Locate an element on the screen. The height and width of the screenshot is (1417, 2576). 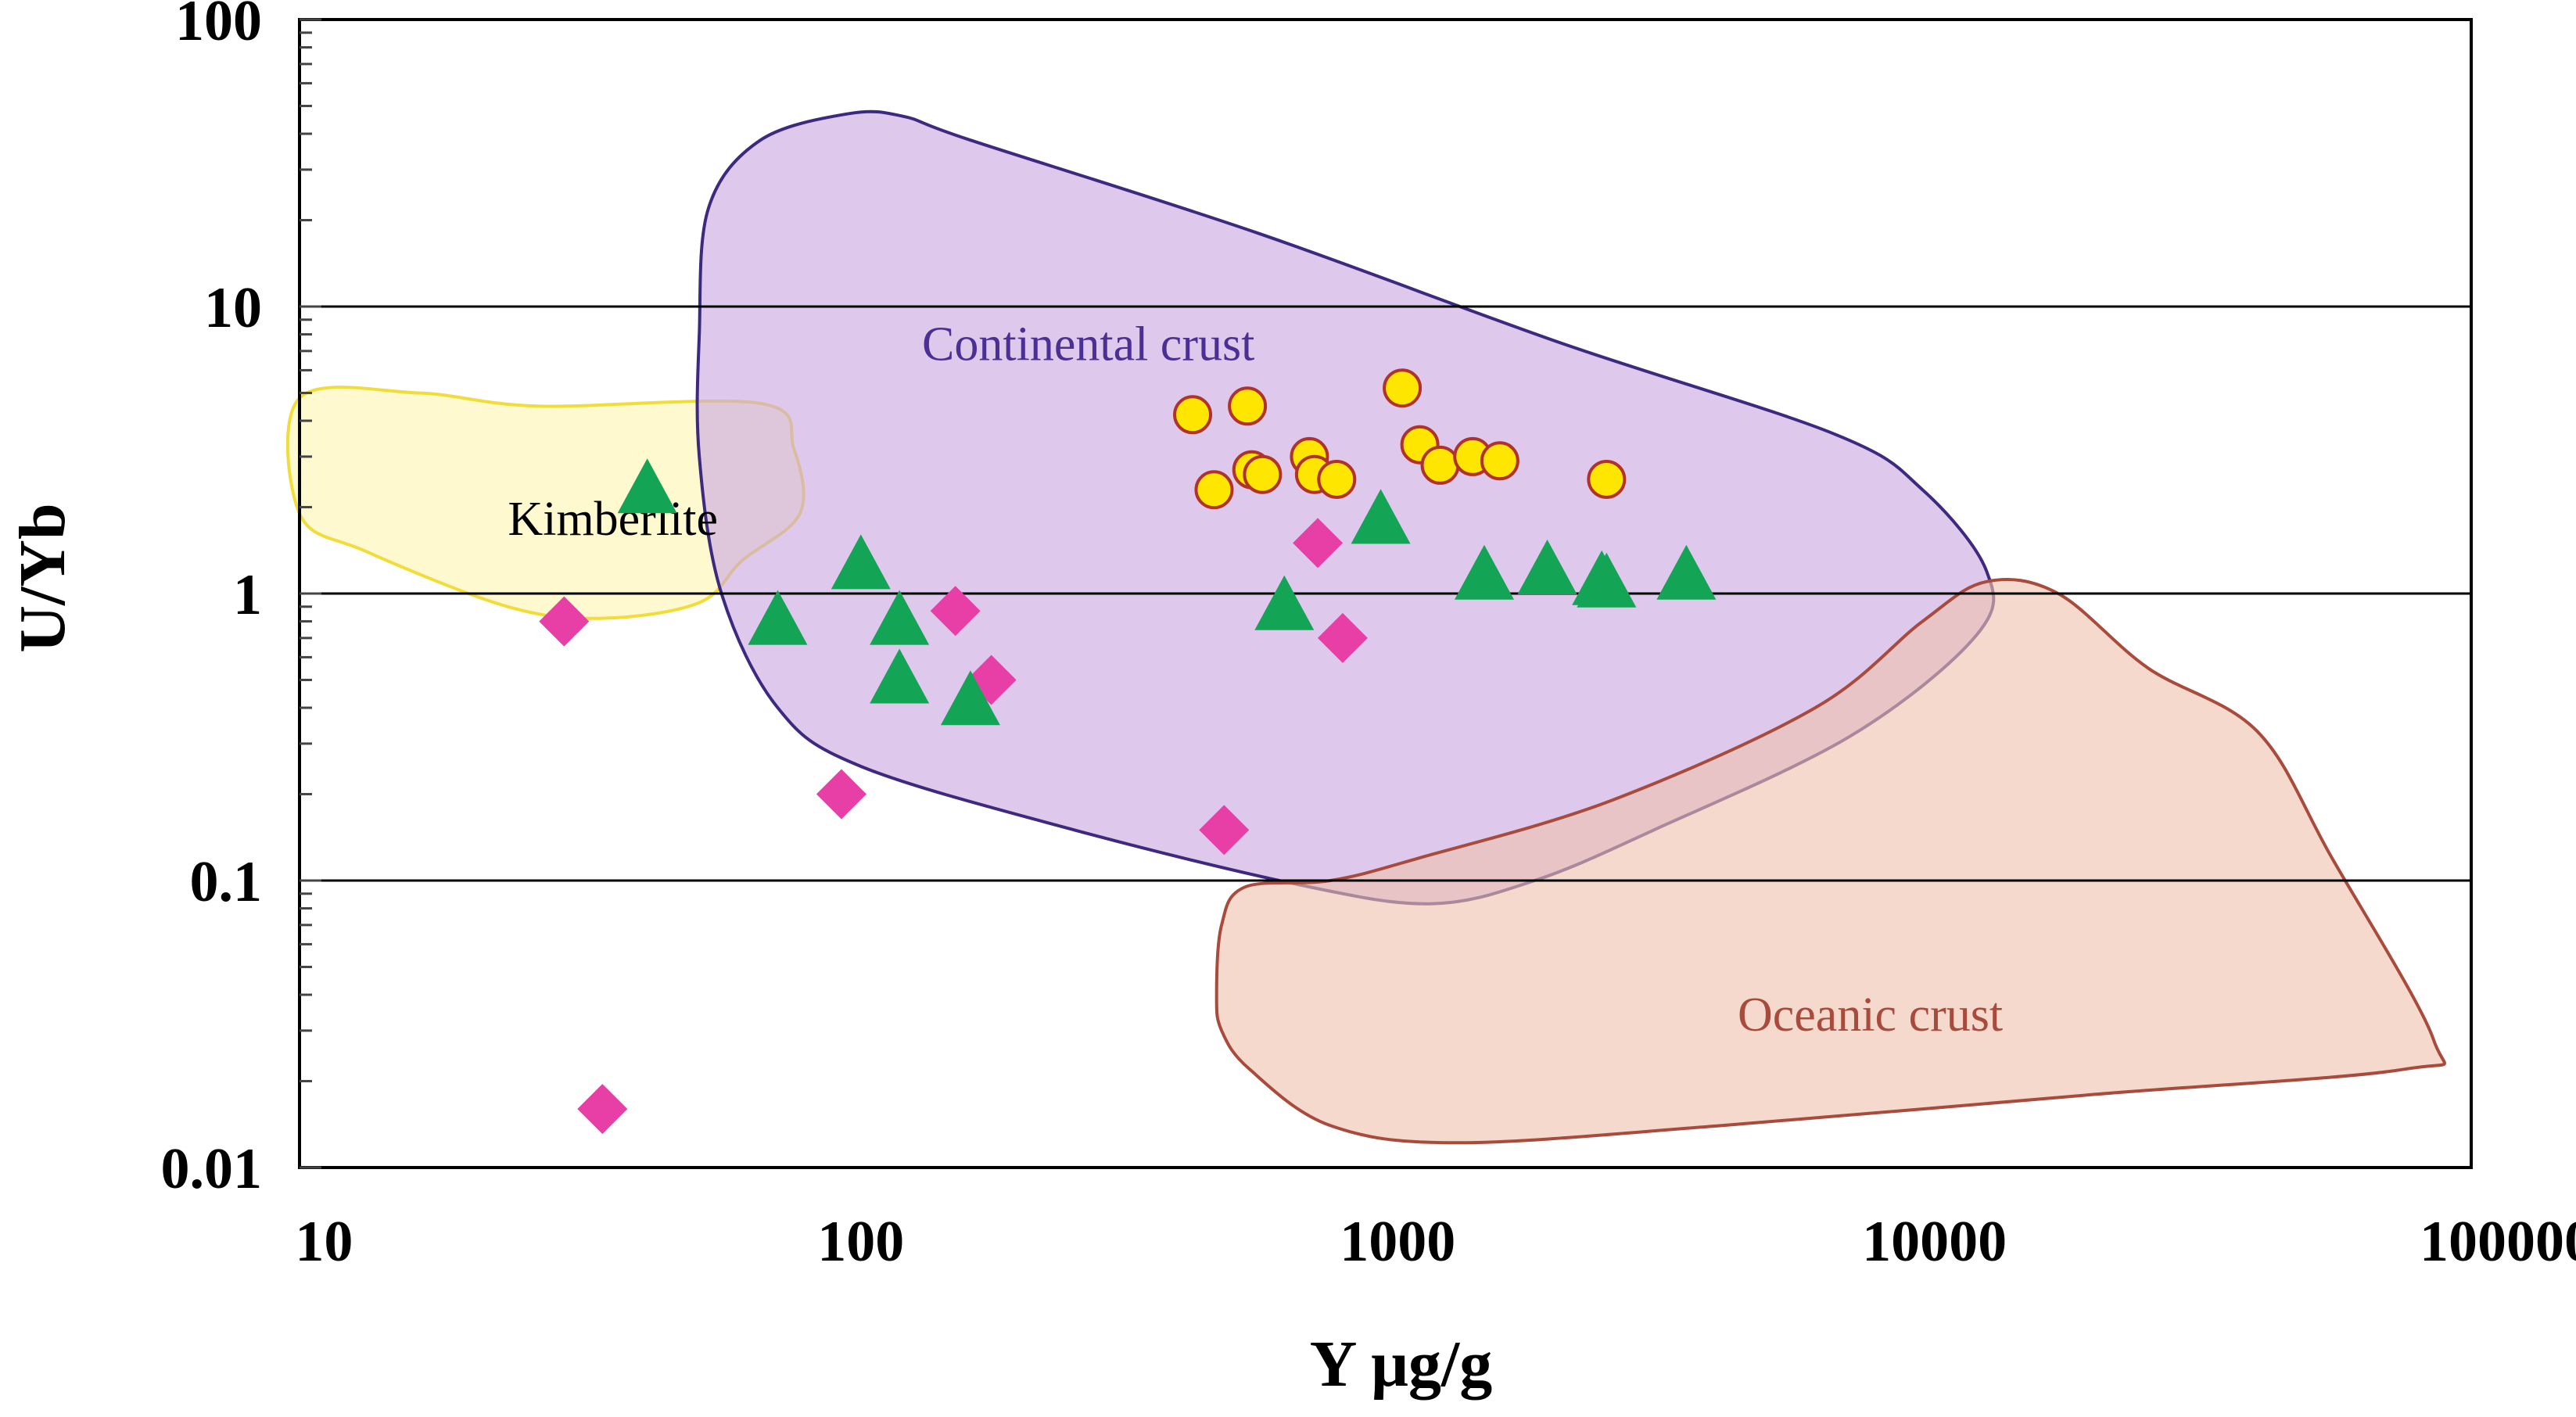
field-label-oceanic-crust: Oceanic crust is located at coordinates (1871, 1015).